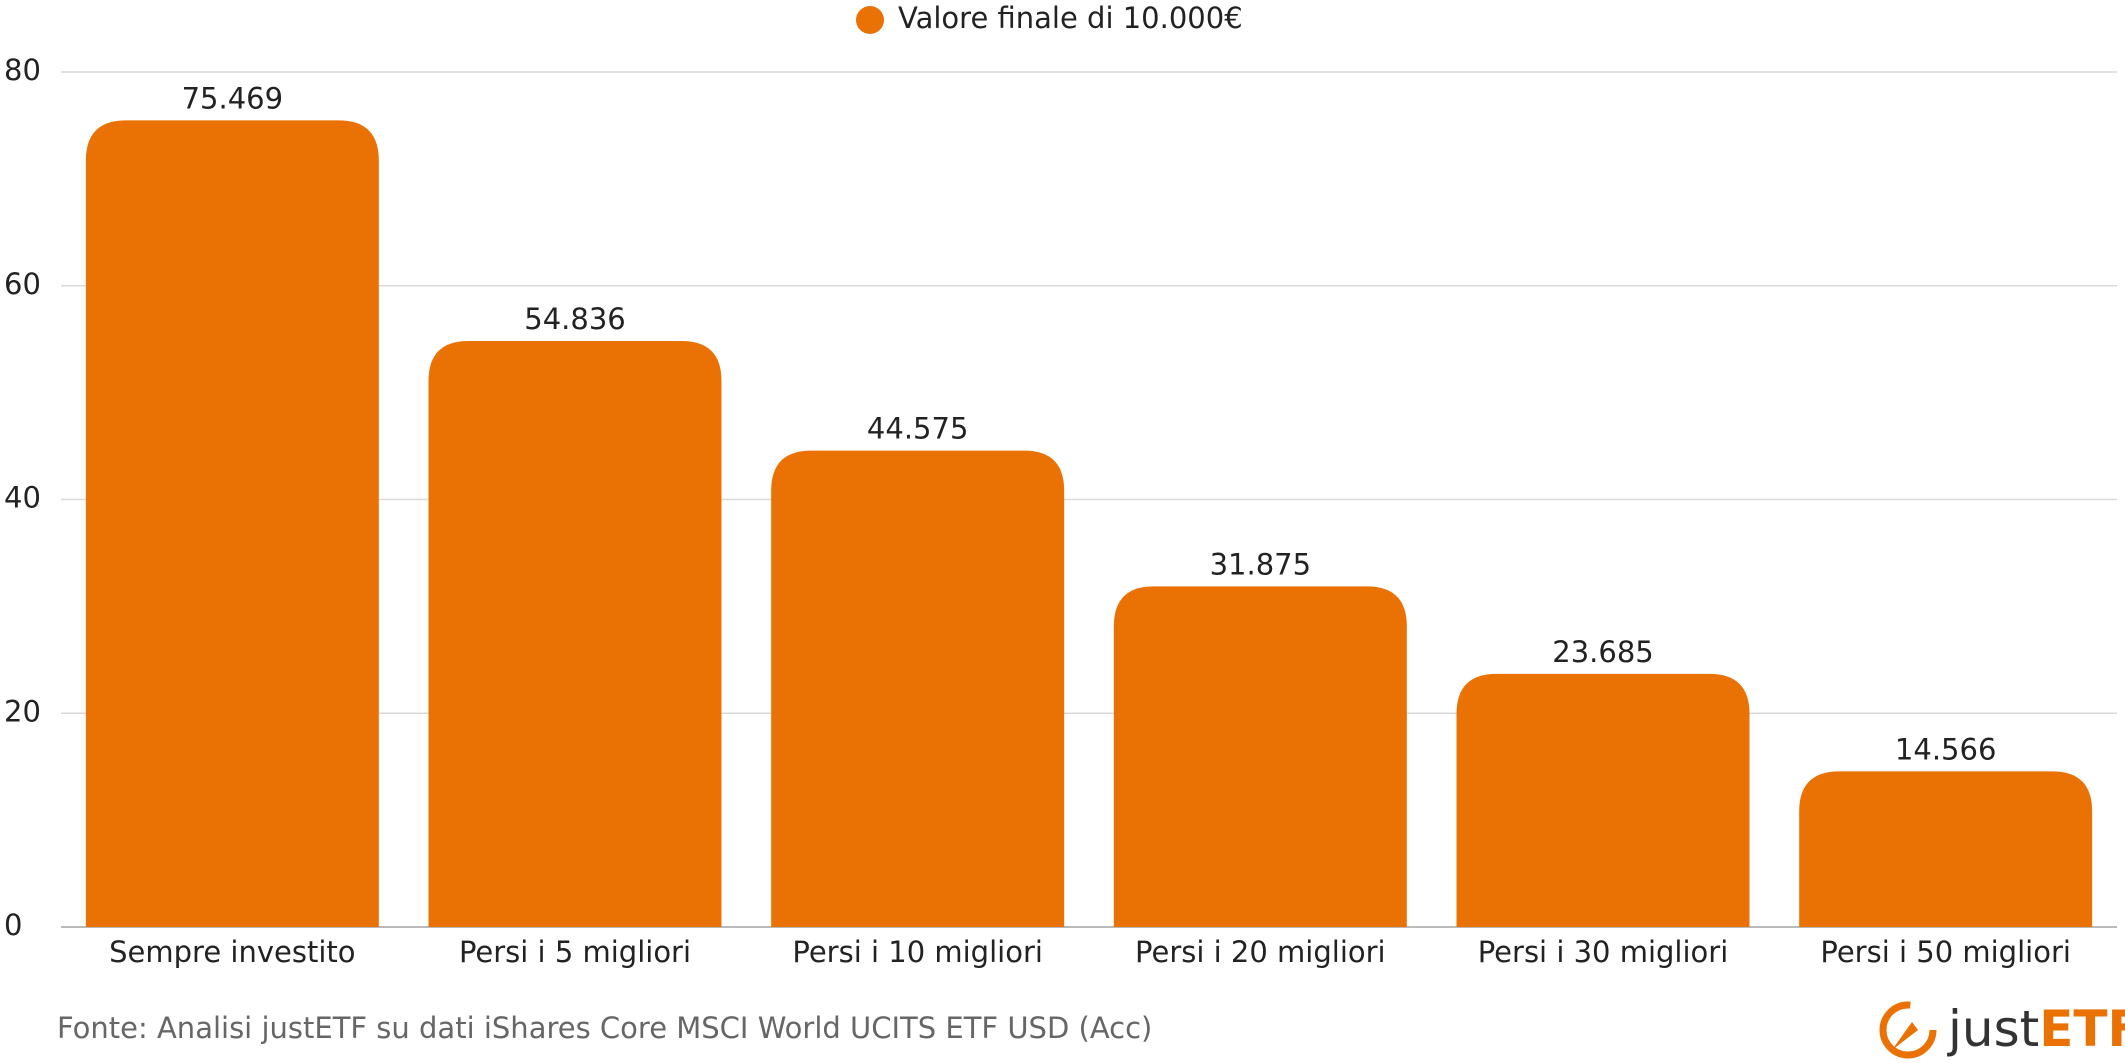 Image resolution: width=2125 pixels, height=1063 pixels. What do you see at coordinates (1945, 952) in the screenshot?
I see `x-tick-label: Persi i 50 migliori` at bounding box center [1945, 952].